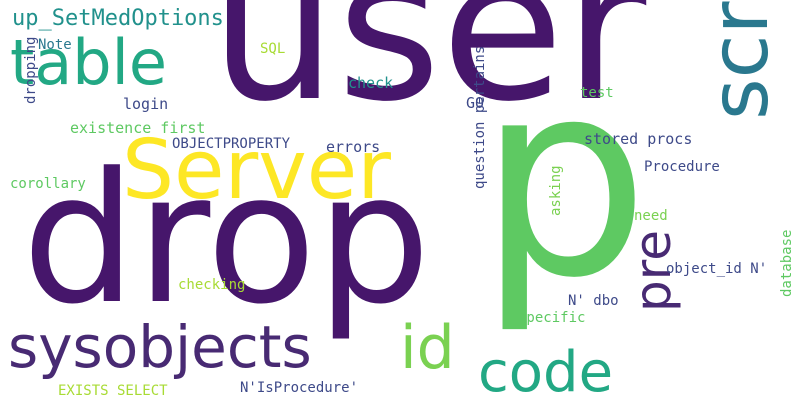 The width and height of the screenshot is (800, 400). What do you see at coordinates (113, 391) in the screenshot?
I see `word-exists-select: EXISTS SELECT` at bounding box center [113, 391].